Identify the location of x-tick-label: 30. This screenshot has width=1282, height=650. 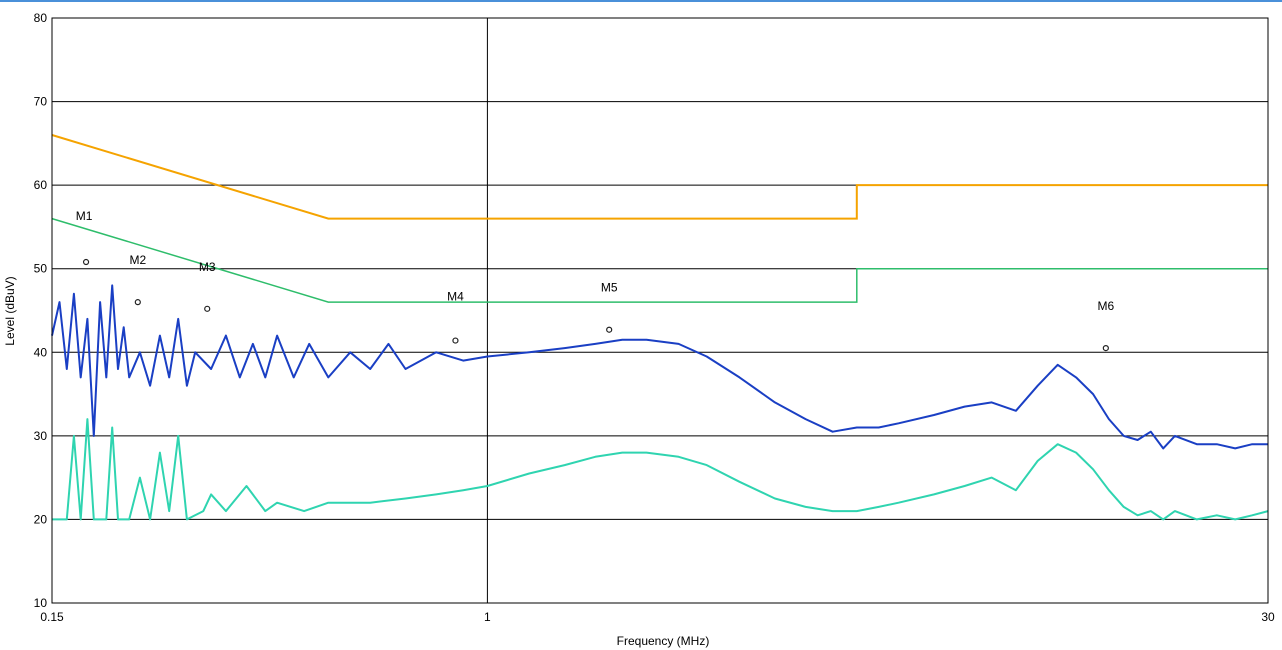
(1268, 617).